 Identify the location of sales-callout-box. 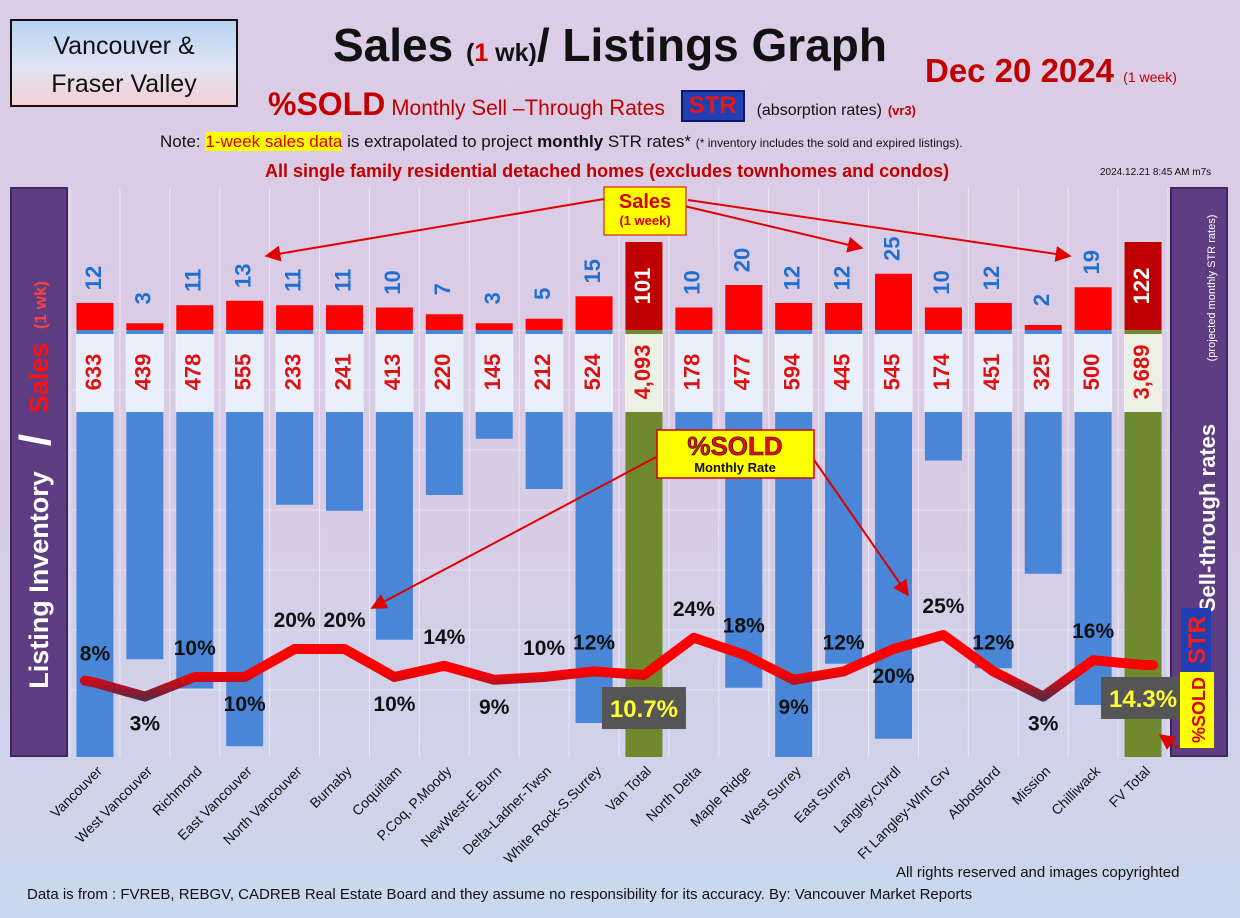
(645, 211).